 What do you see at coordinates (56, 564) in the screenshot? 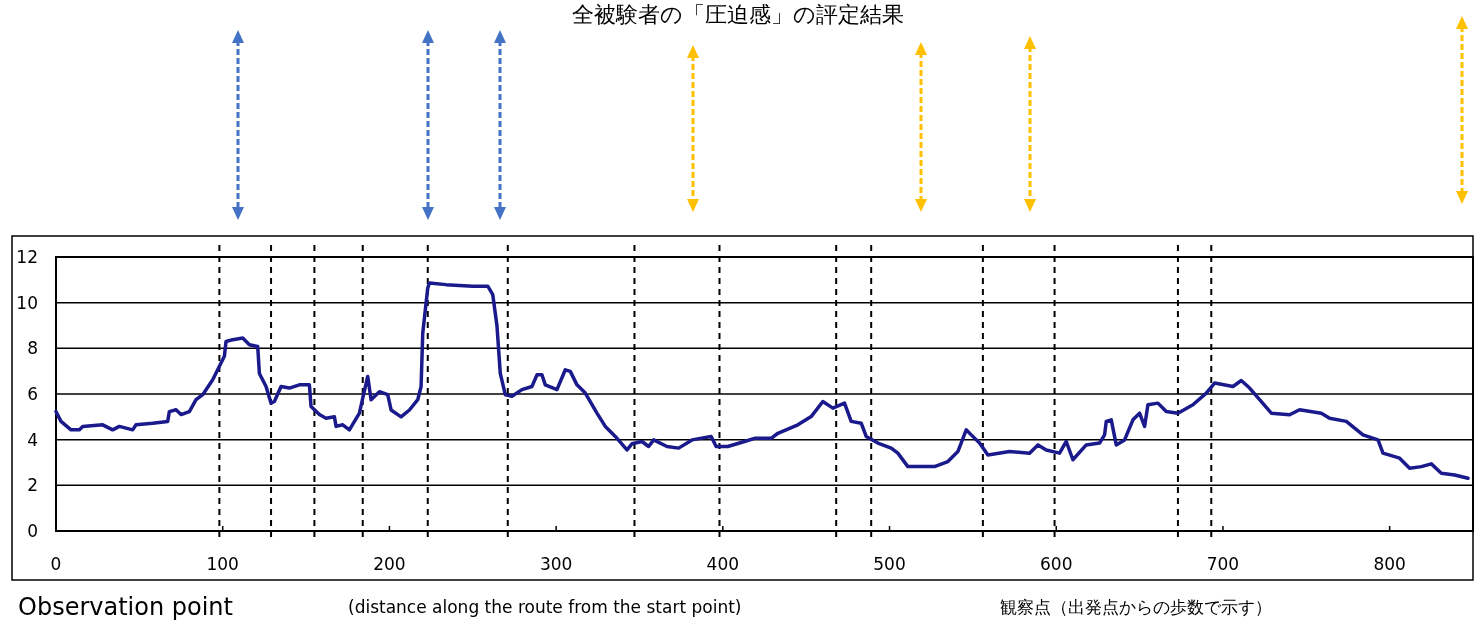
I see `x-tick-label: 0` at bounding box center [56, 564].